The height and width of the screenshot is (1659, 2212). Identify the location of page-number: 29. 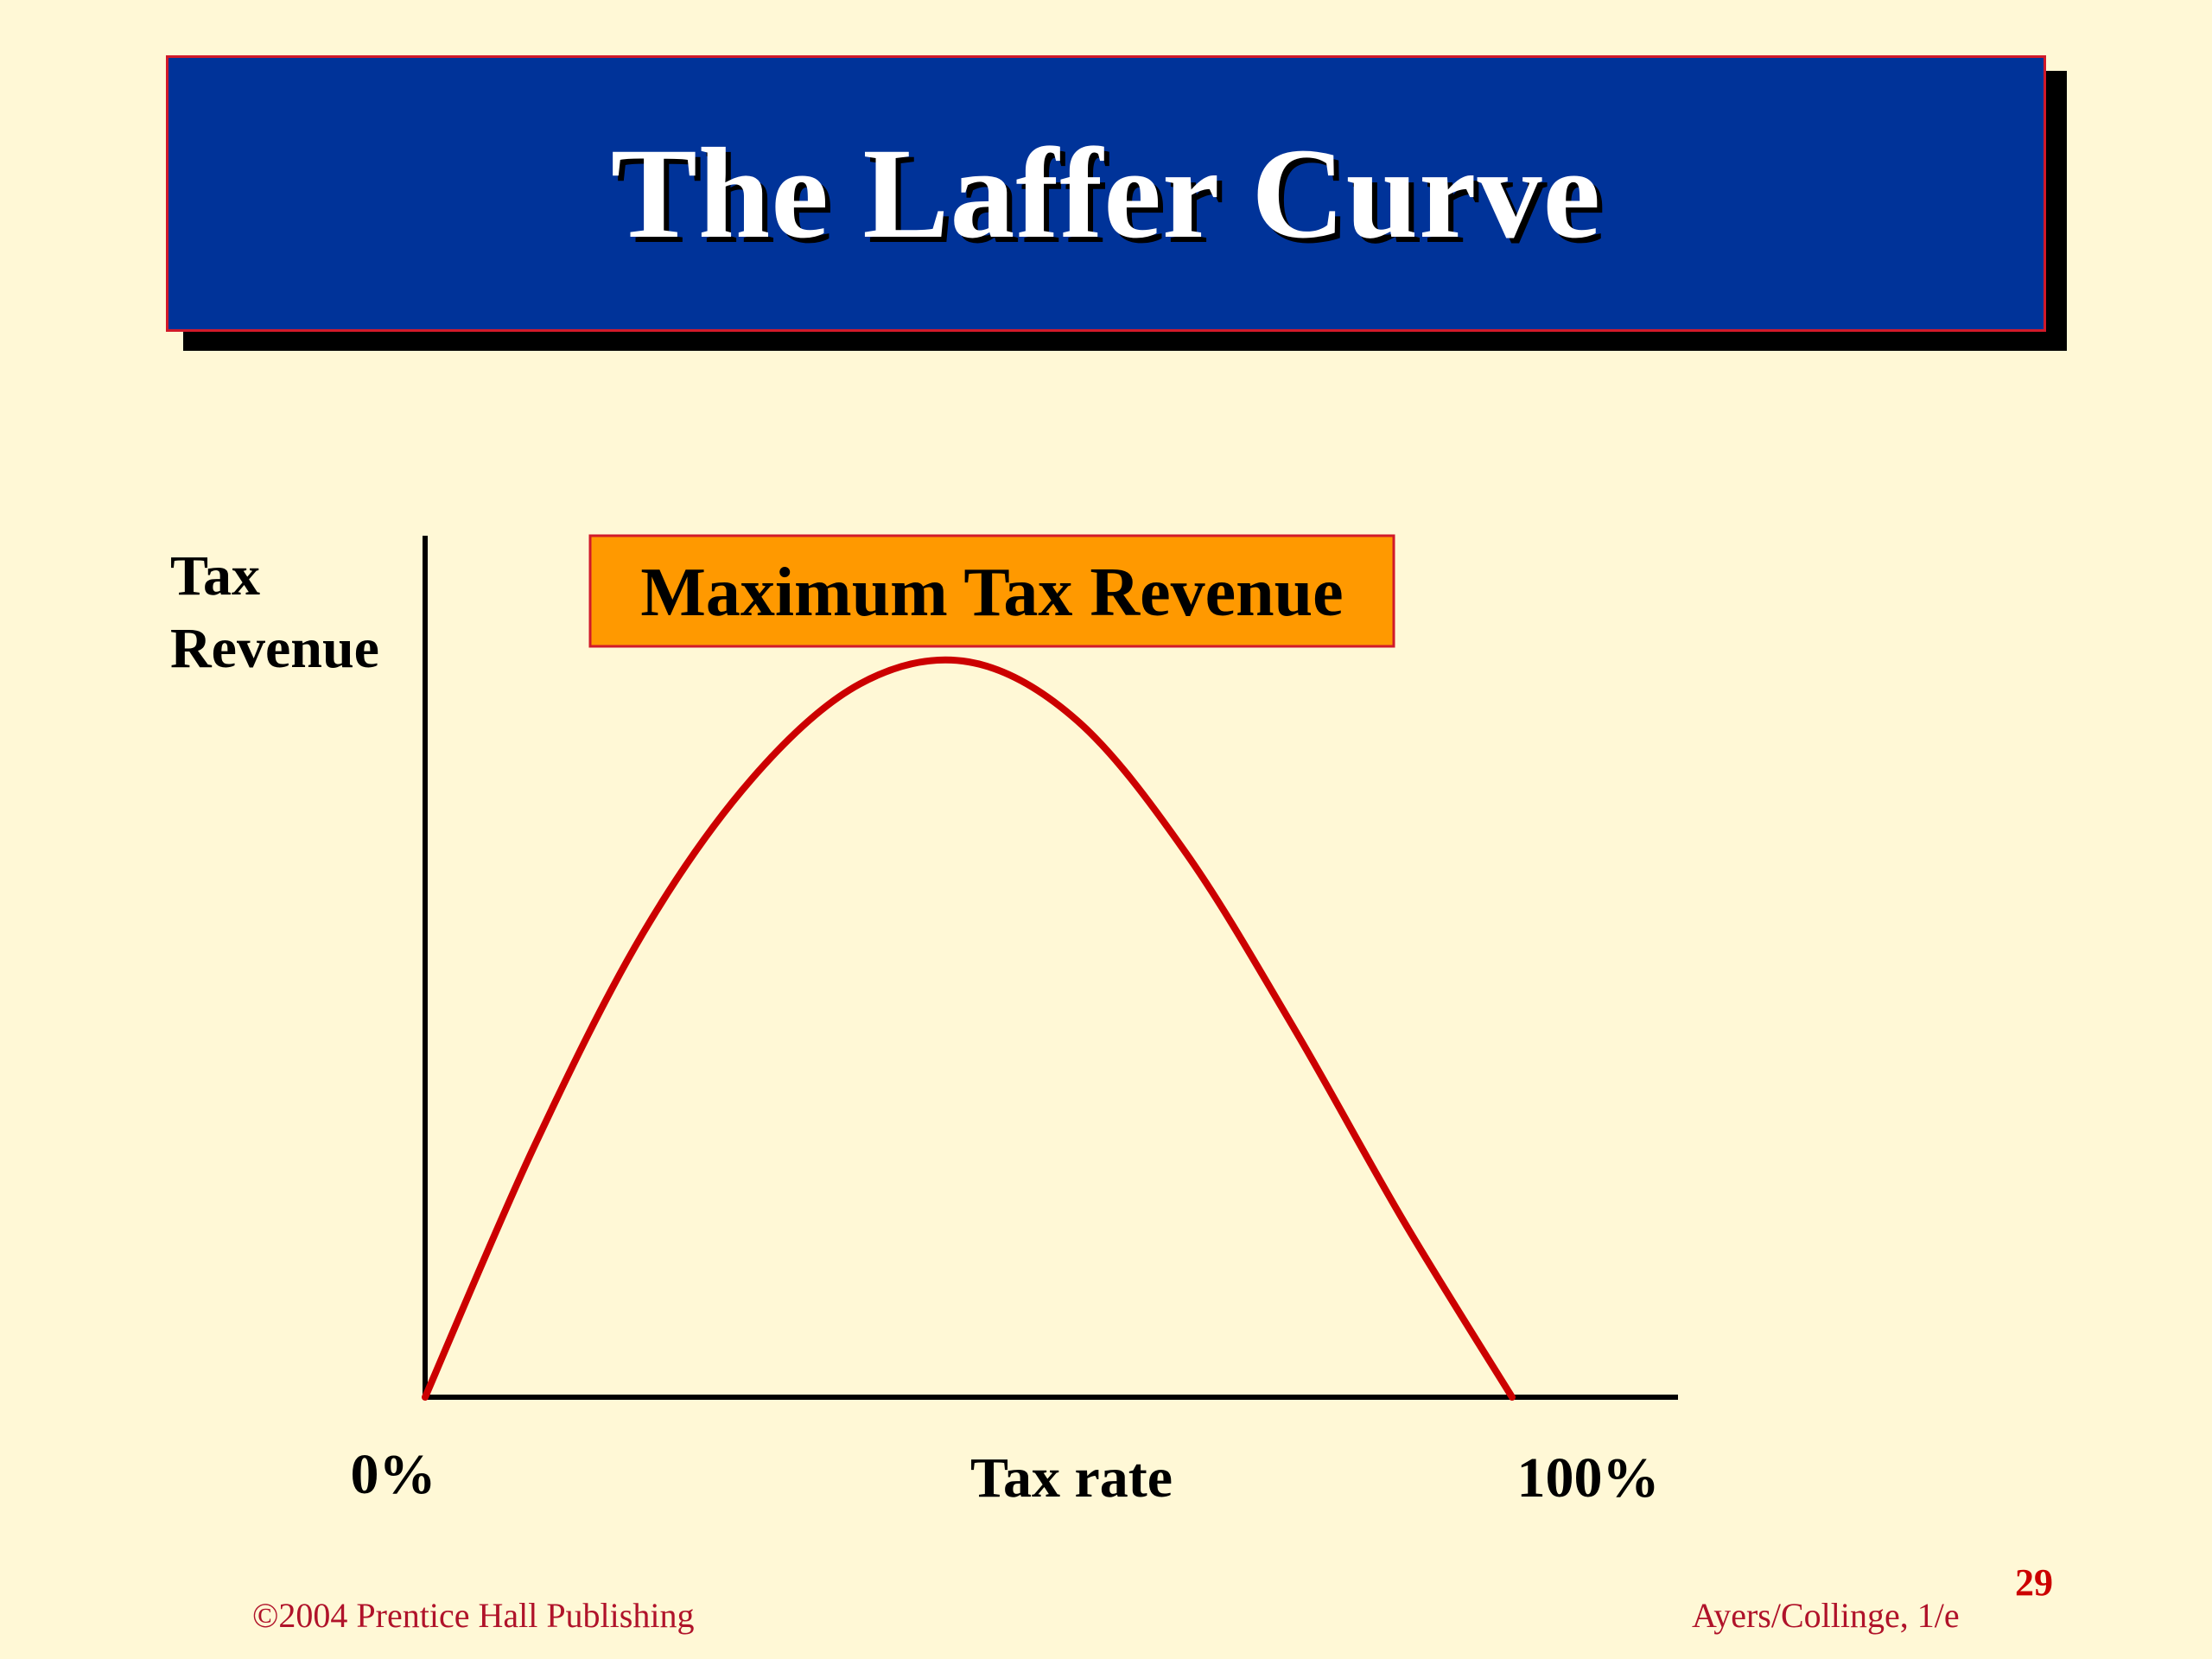
(2034, 1582).